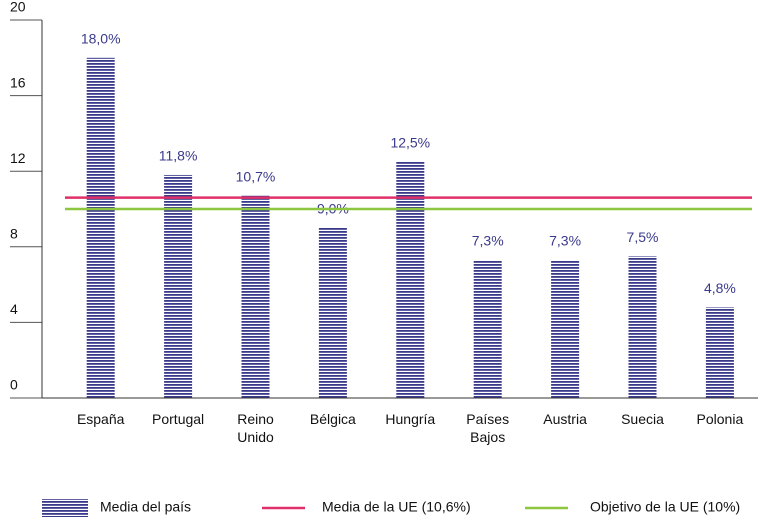 This screenshot has height=519, width=764. What do you see at coordinates (332, 419) in the screenshot?
I see `x-tick-label: Bélgica` at bounding box center [332, 419].